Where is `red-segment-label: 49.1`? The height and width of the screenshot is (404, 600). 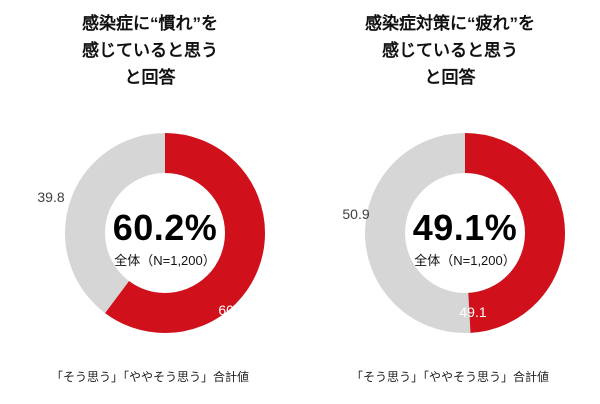 red-segment-label: 49.1 is located at coordinates (473, 312).